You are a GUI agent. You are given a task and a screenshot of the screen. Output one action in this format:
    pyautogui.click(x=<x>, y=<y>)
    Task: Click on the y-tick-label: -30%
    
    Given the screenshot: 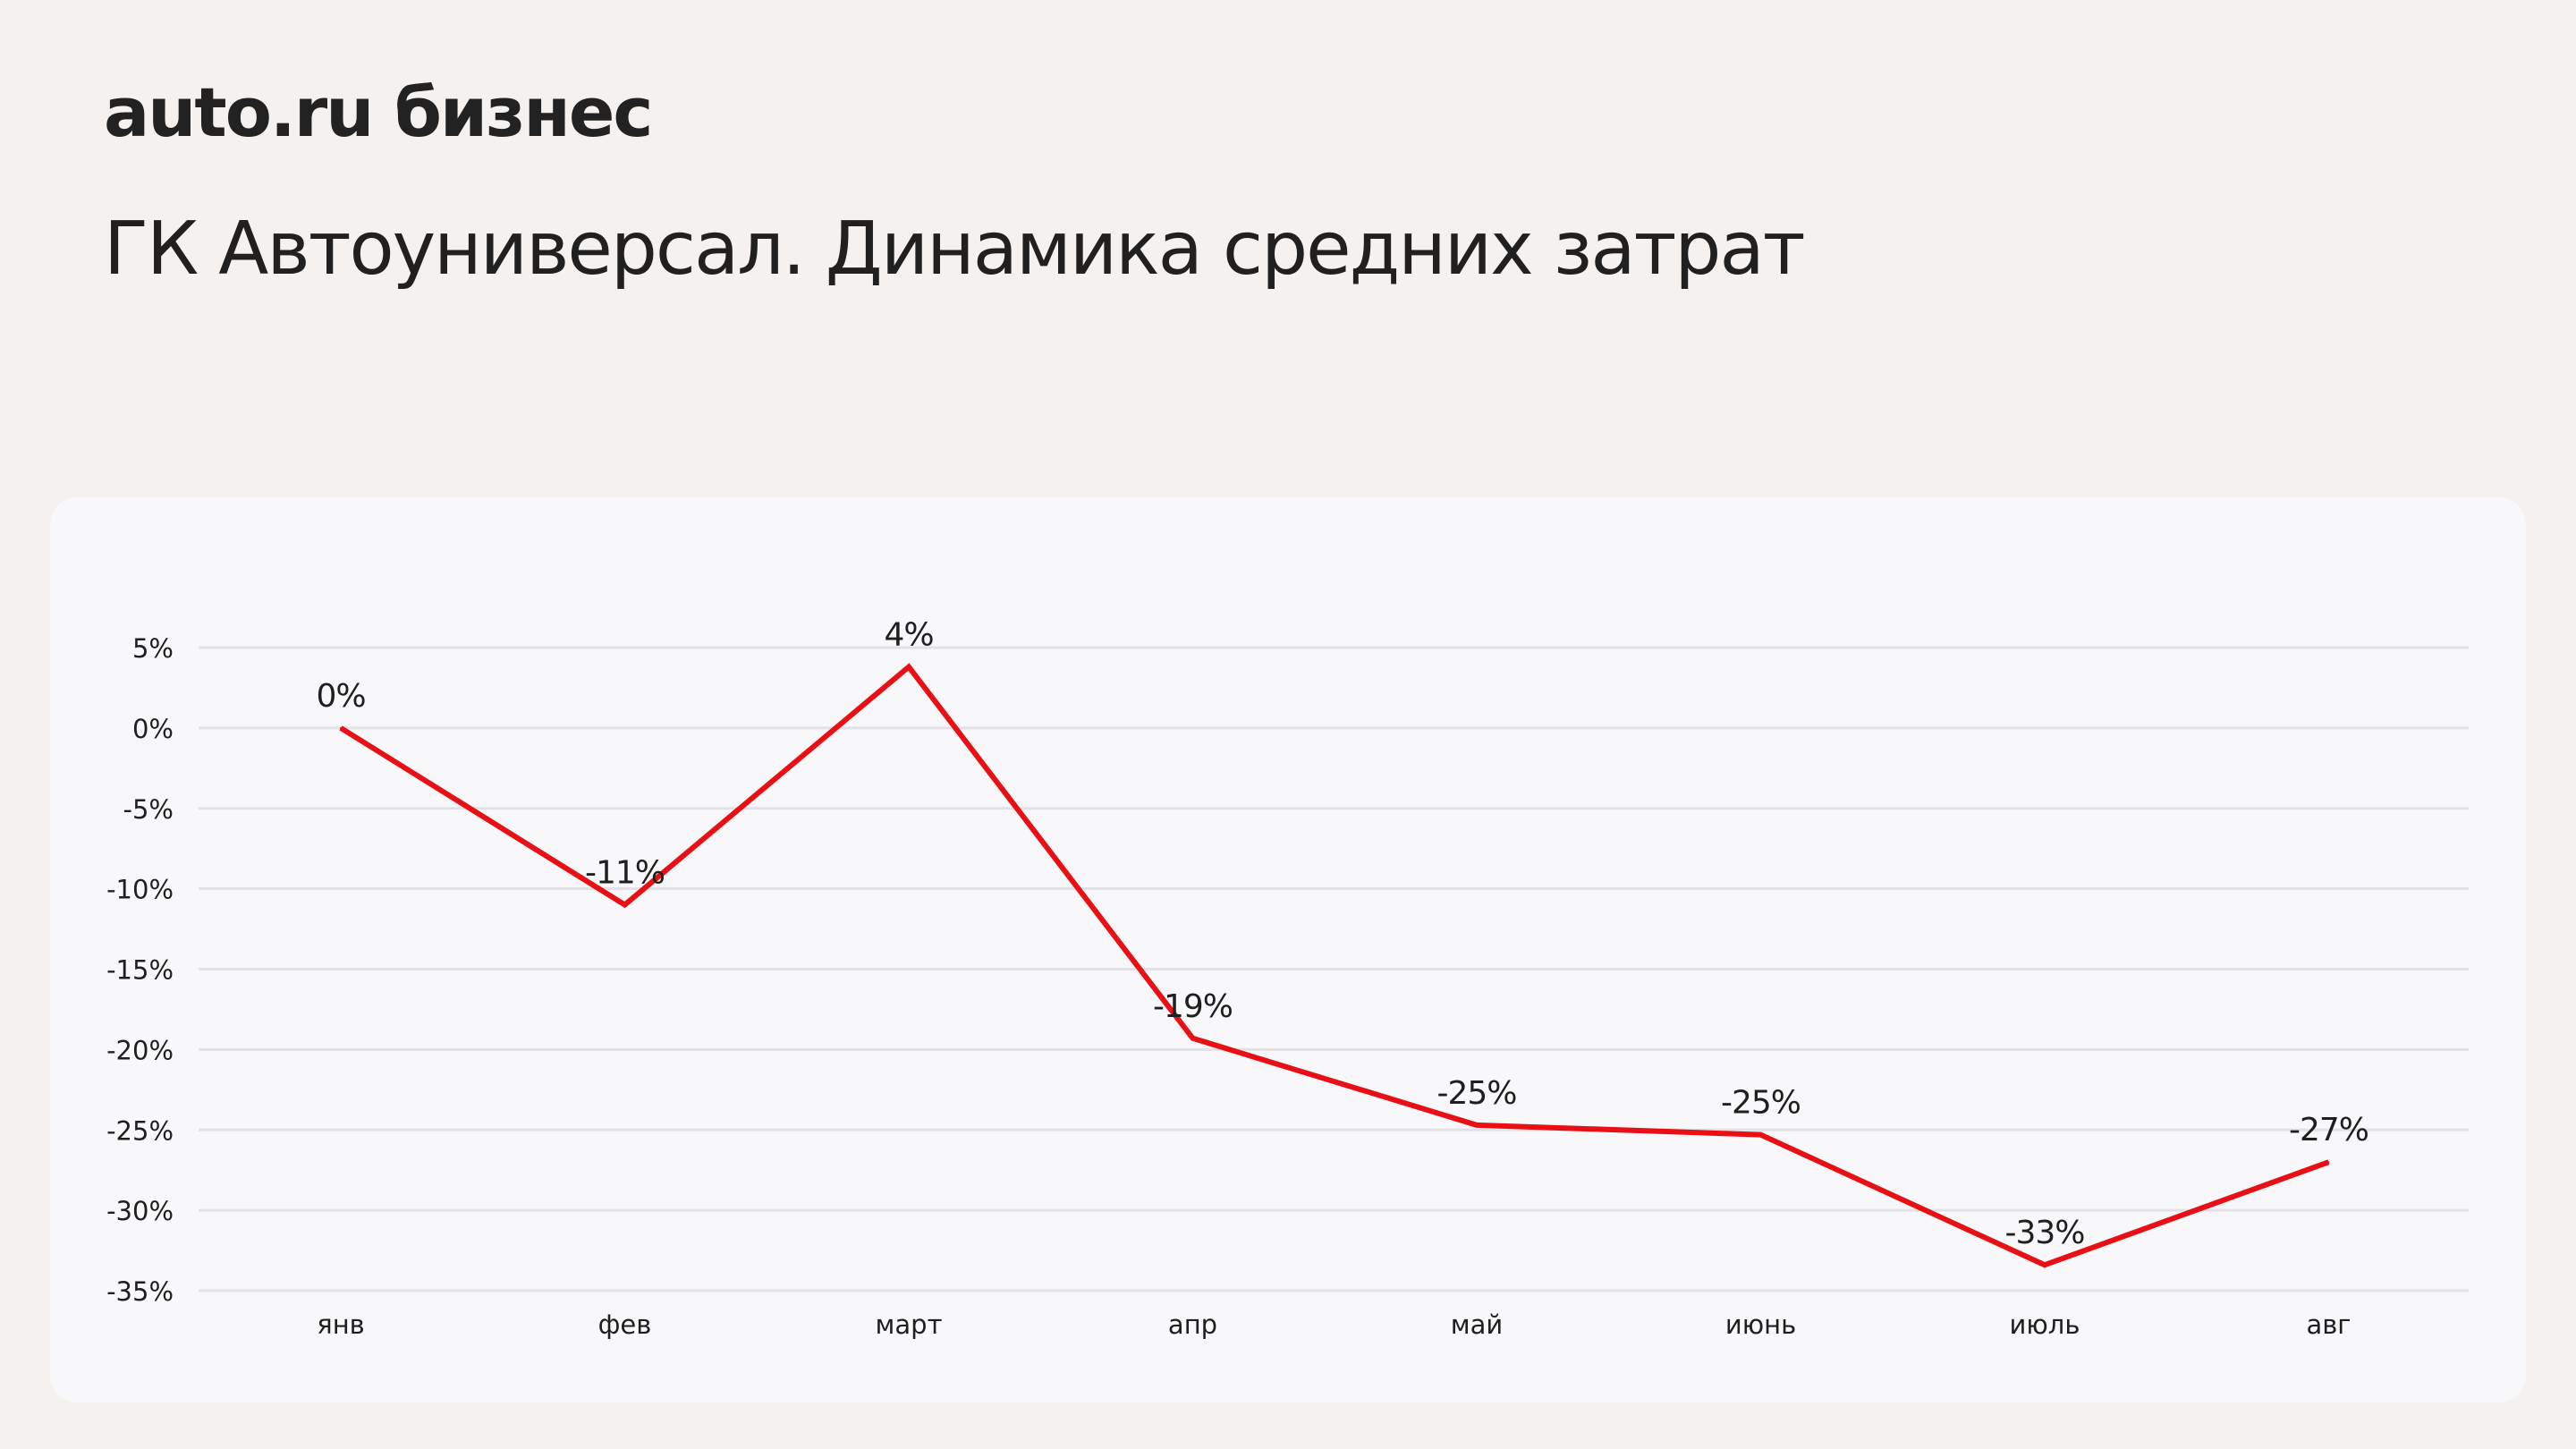 What is the action you would take?
    pyautogui.click(x=140, y=1211)
    